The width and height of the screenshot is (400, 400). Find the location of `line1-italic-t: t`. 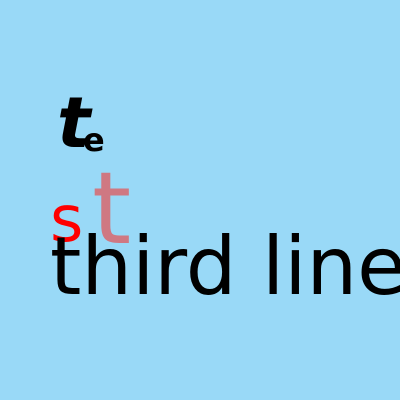

line1-italic-t: t is located at coordinates (74, 123).